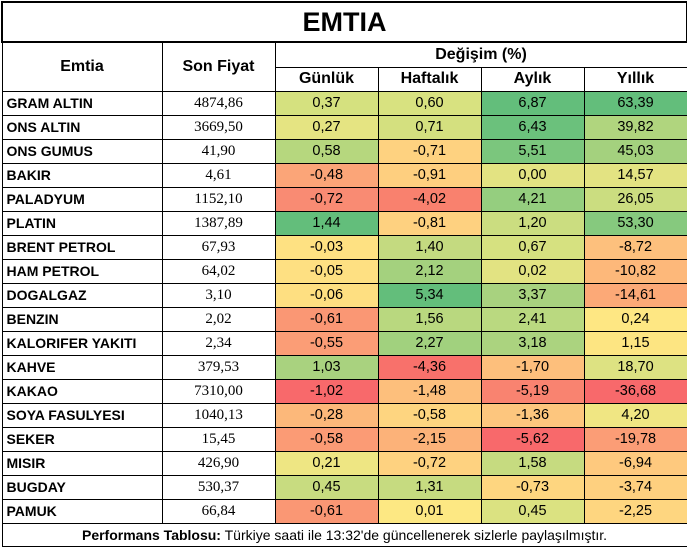 The height and width of the screenshot is (550, 687). I want to click on commodity-name: PAMUK, so click(82, 511).